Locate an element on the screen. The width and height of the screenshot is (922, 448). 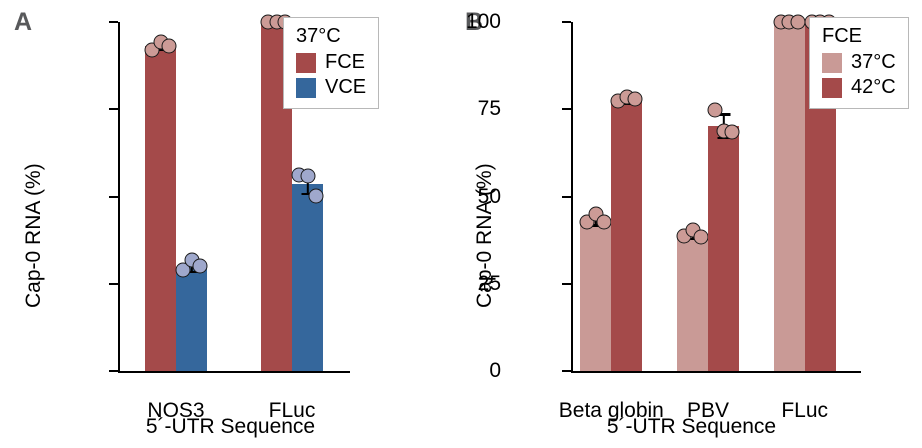
x-tick-label: NOS3 is located at coordinates (176, 410).